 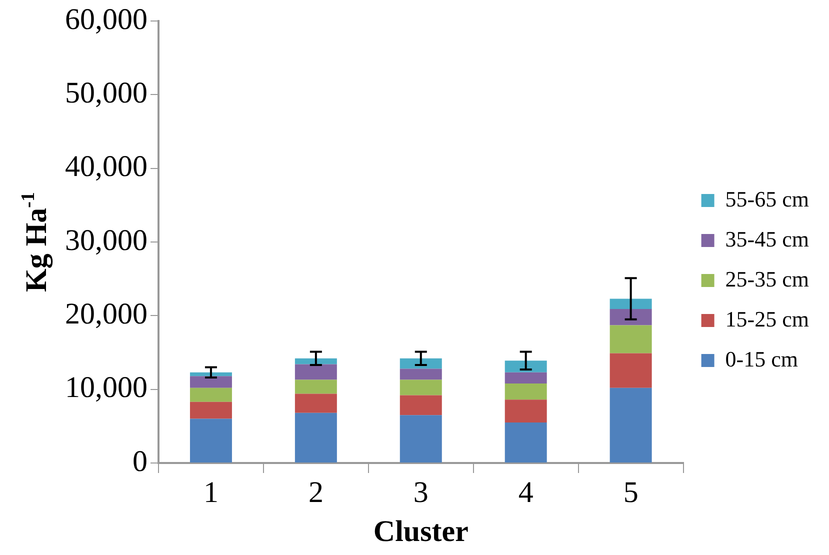 I want to click on y-tick-label: 30,000, so click(x=106, y=240).